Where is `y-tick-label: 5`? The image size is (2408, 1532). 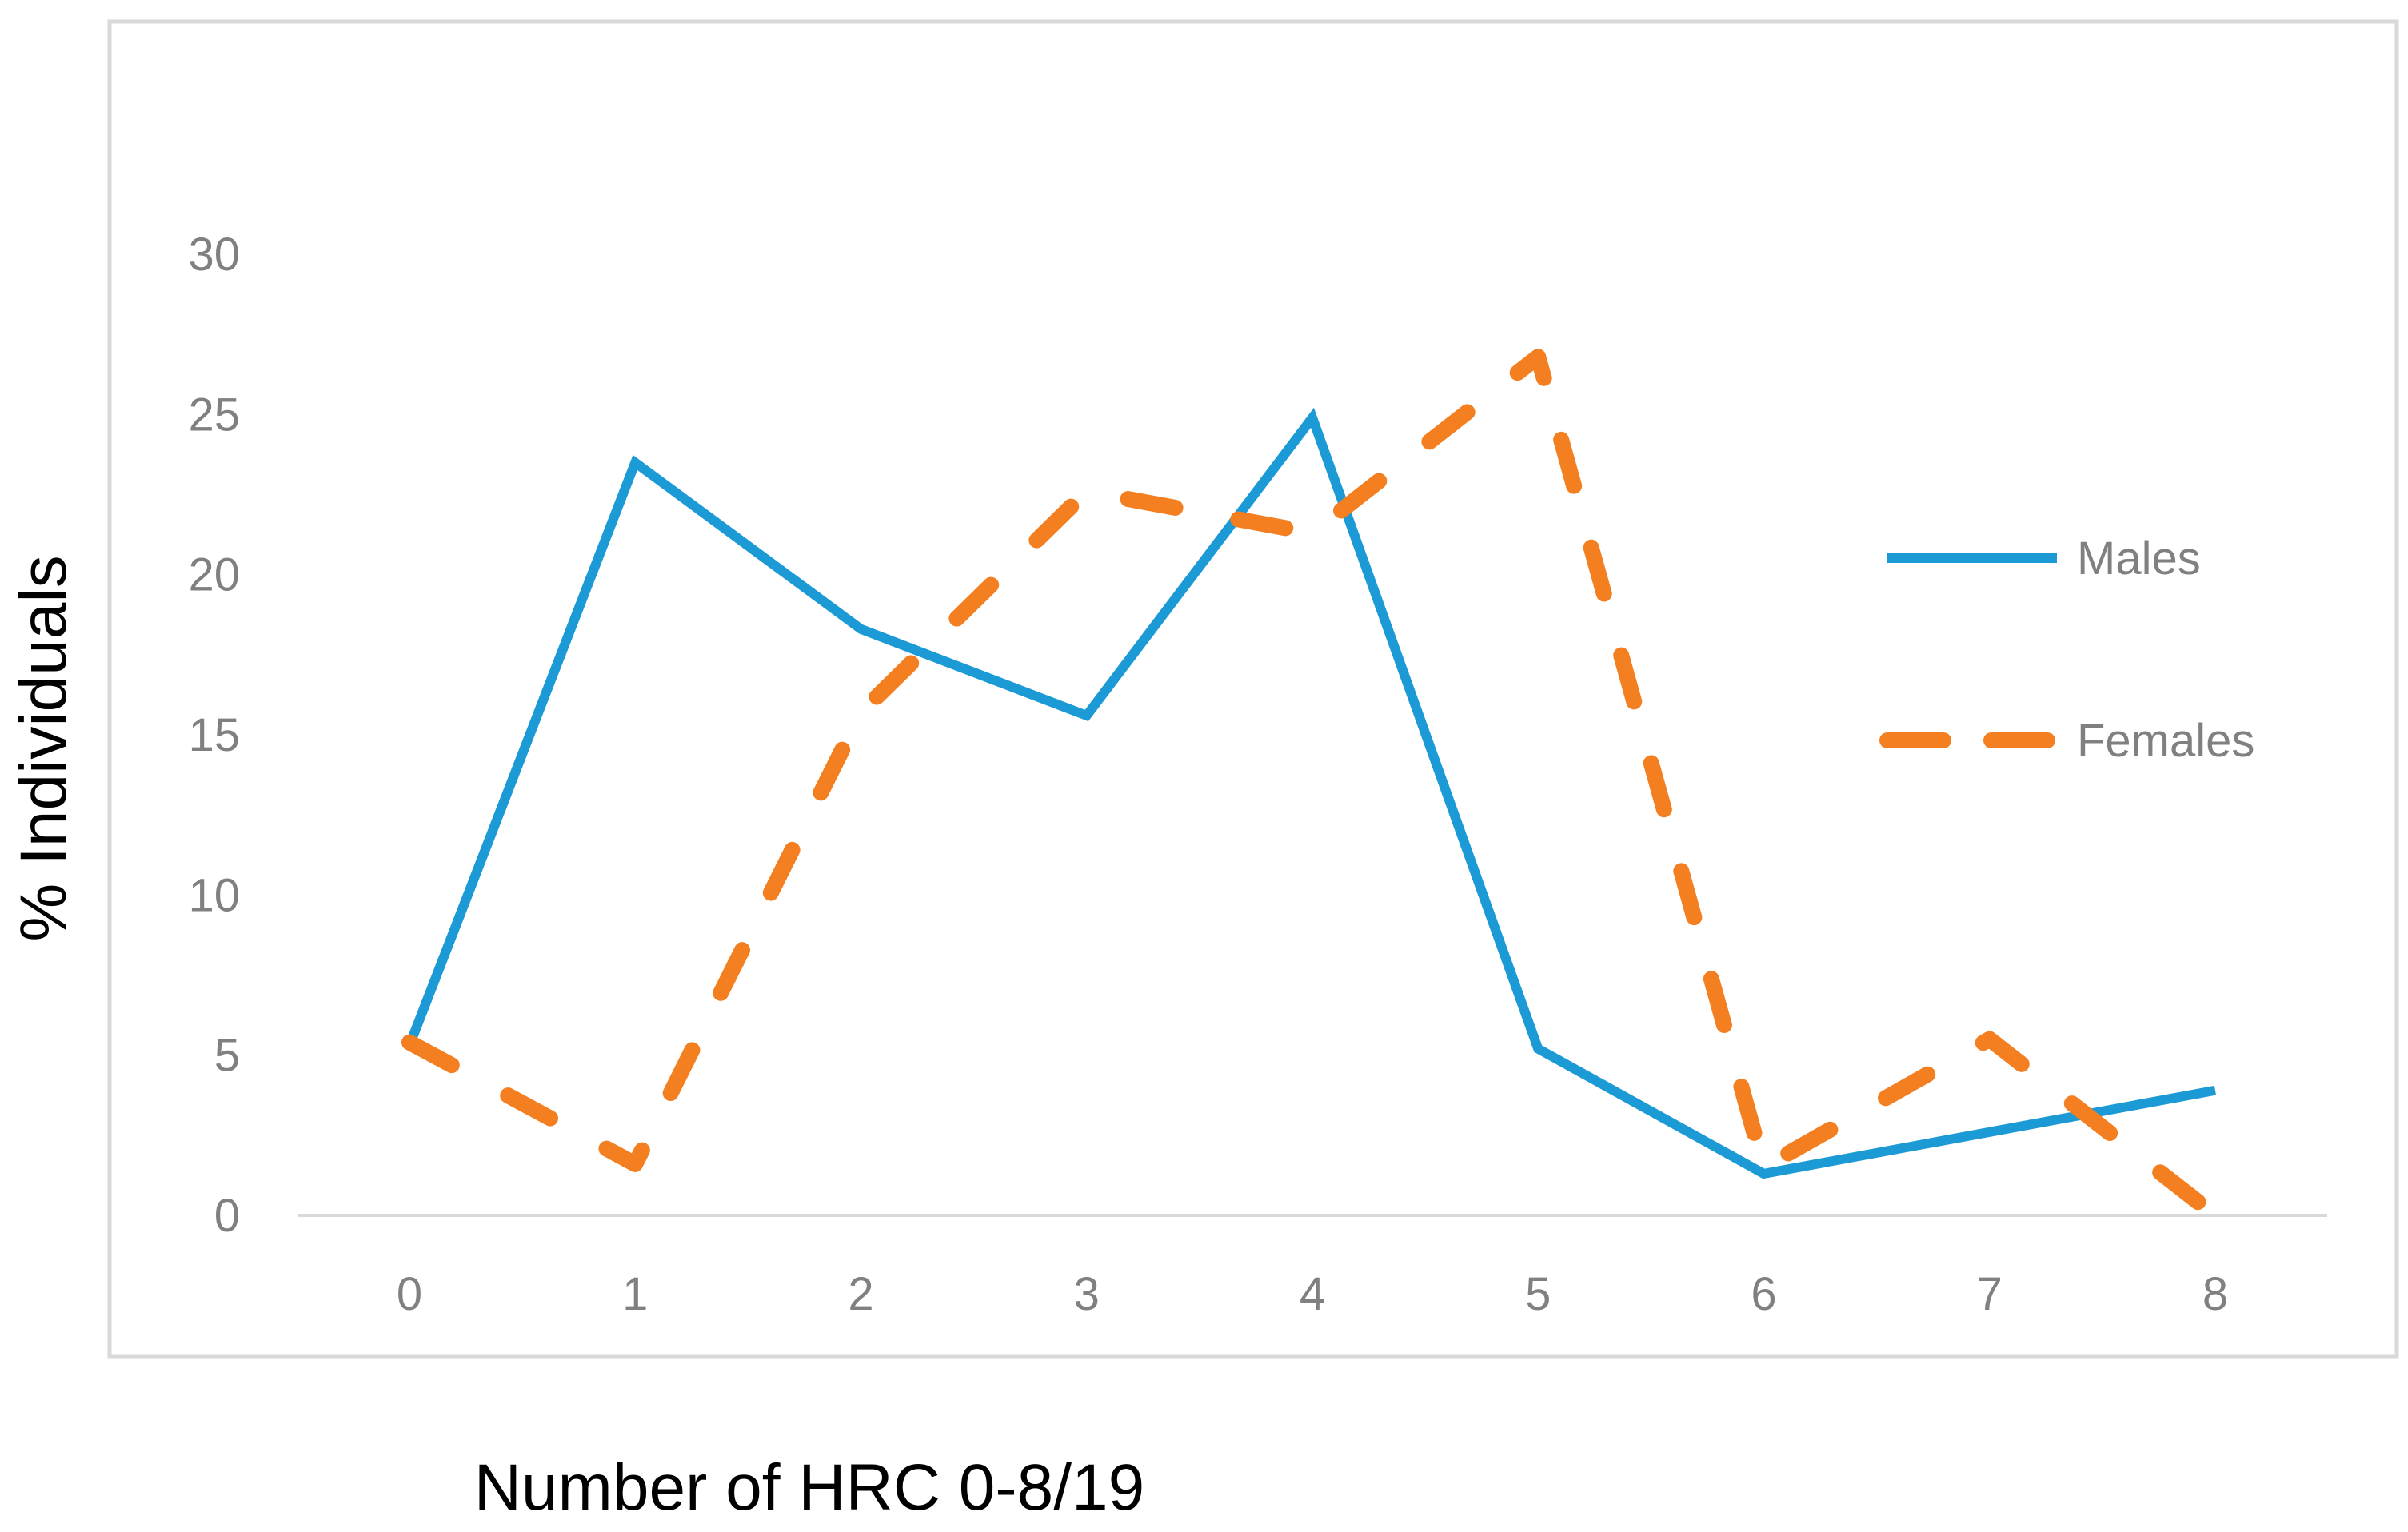
y-tick-label: 5 is located at coordinates (227, 1056).